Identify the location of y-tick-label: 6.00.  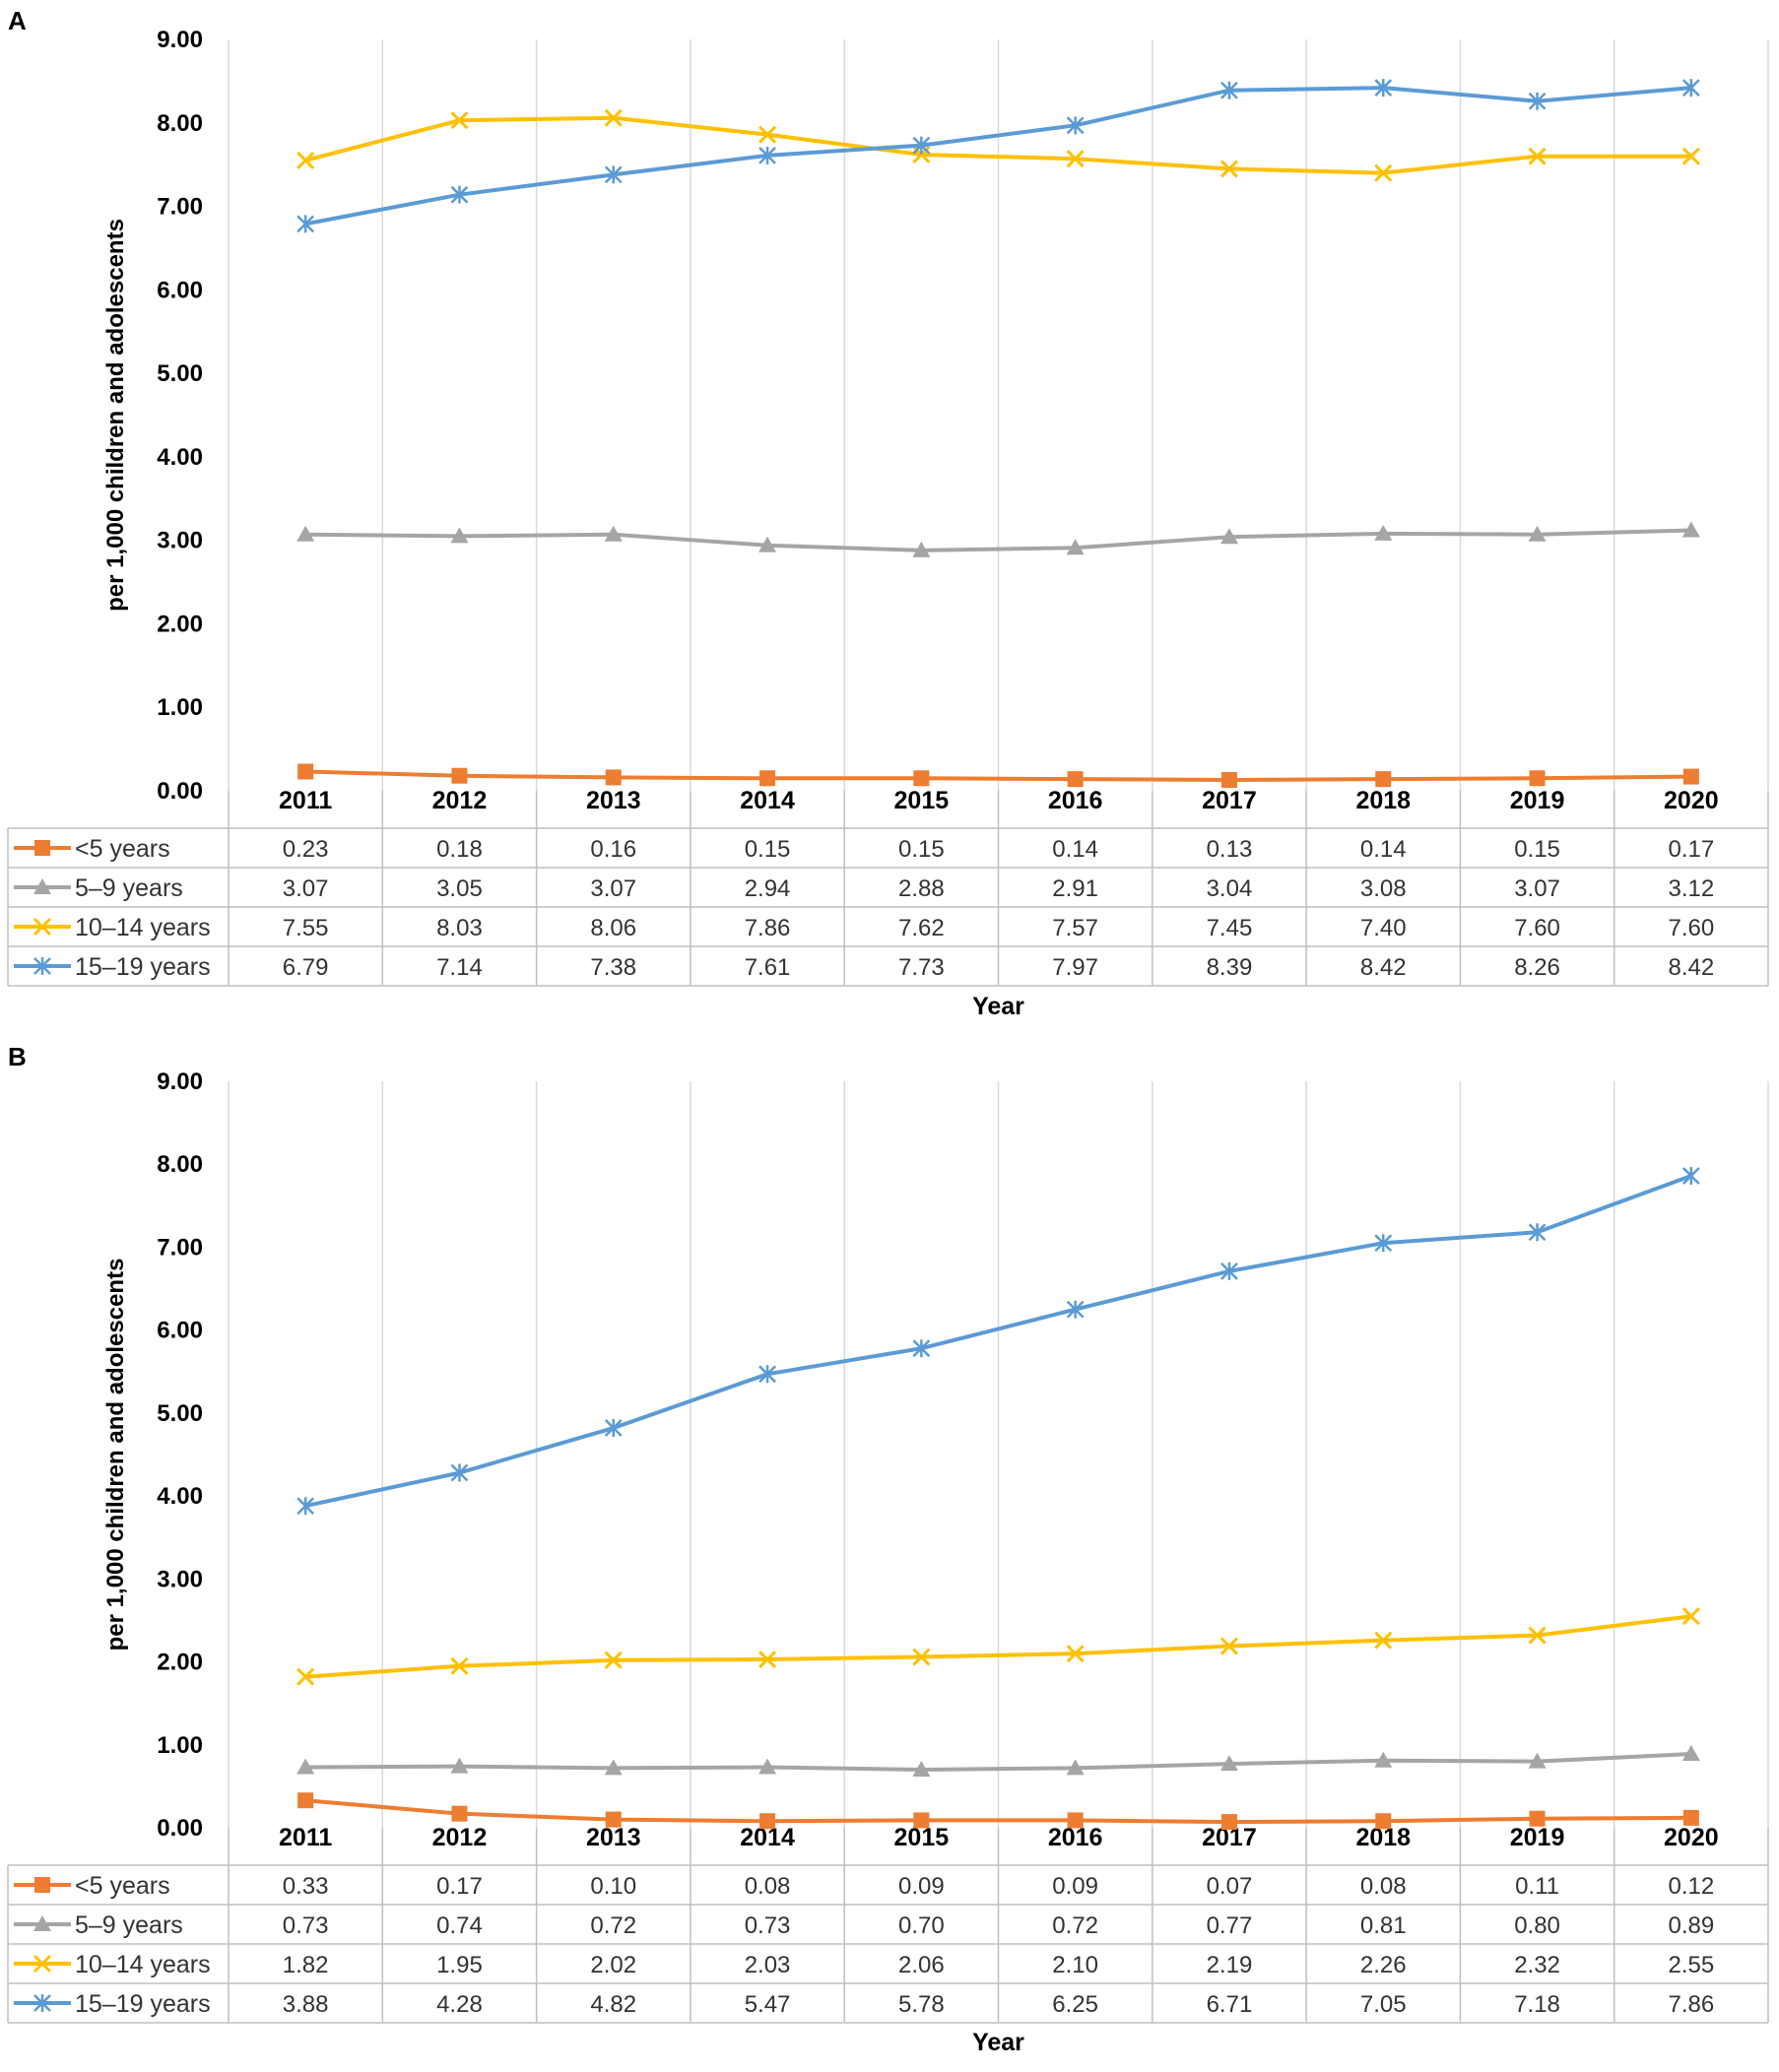
(180, 1331).